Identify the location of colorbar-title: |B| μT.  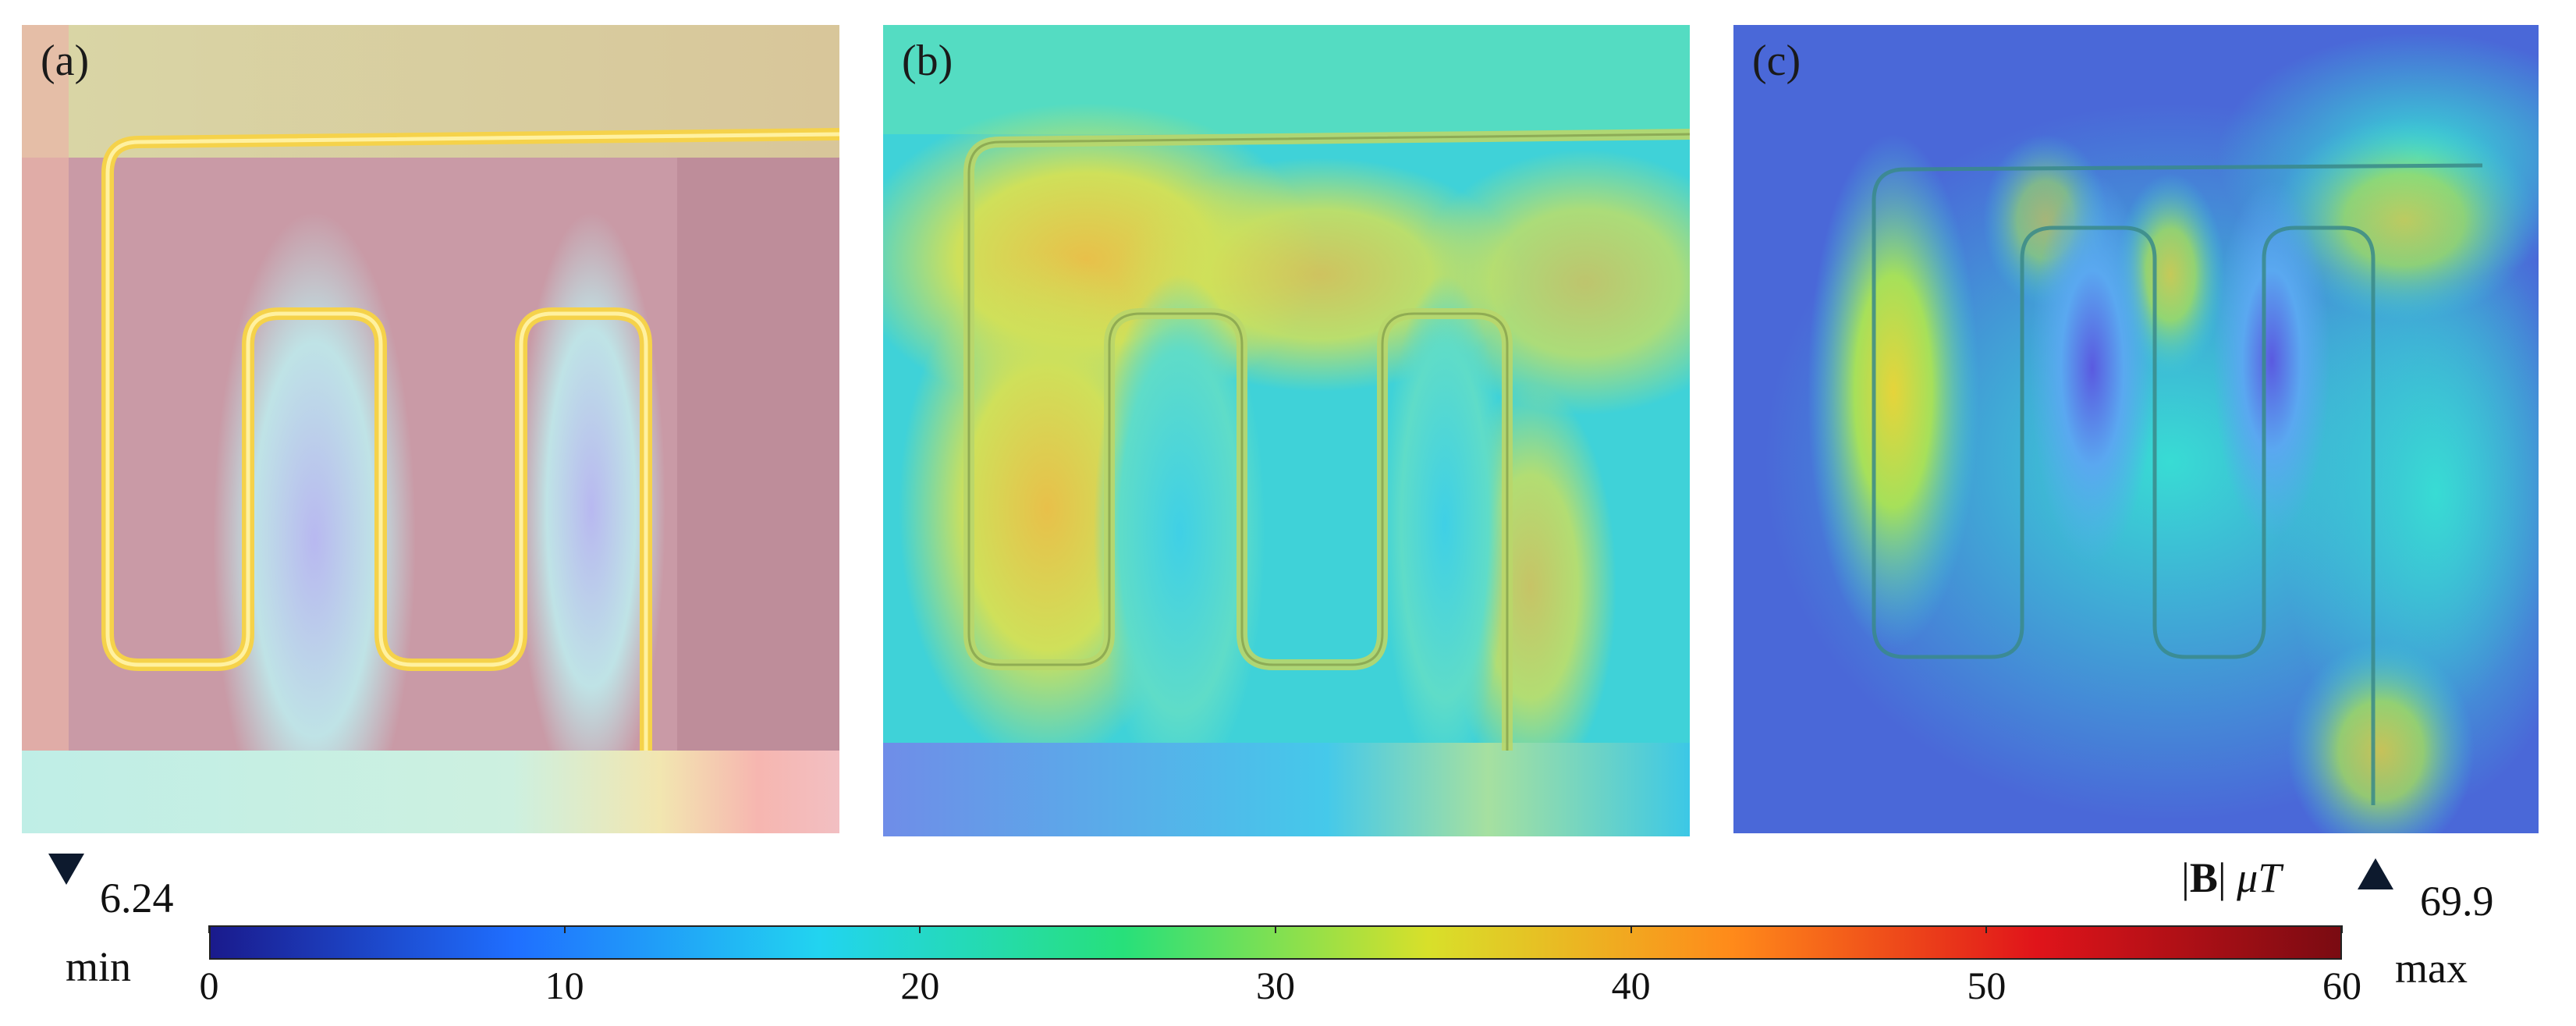
(2231, 878).